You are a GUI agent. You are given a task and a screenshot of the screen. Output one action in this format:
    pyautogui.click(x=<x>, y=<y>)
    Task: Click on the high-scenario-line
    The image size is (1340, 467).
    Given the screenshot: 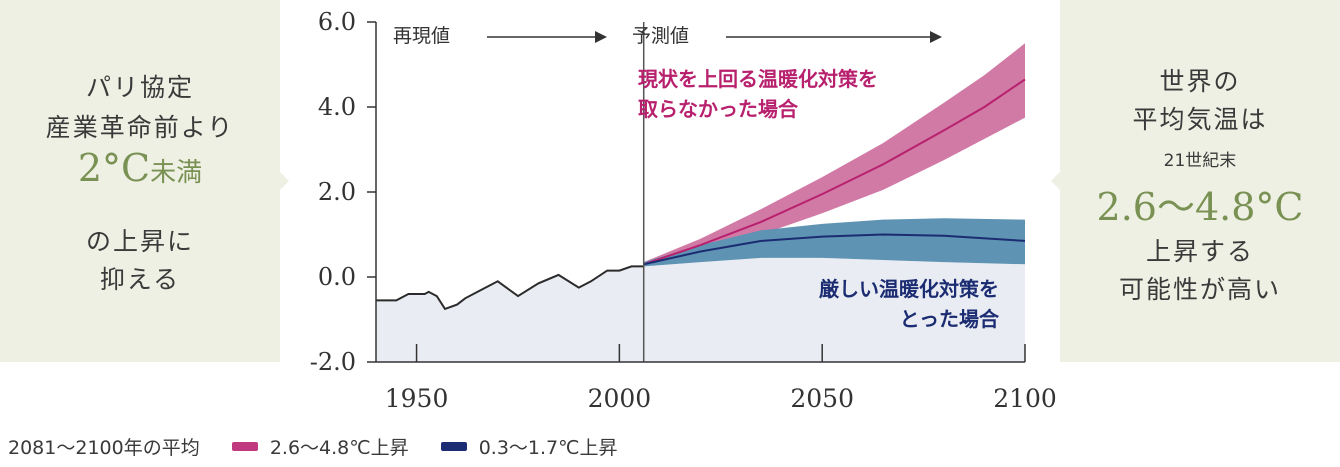 What is the action you would take?
    pyautogui.click(x=834, y=172)
    